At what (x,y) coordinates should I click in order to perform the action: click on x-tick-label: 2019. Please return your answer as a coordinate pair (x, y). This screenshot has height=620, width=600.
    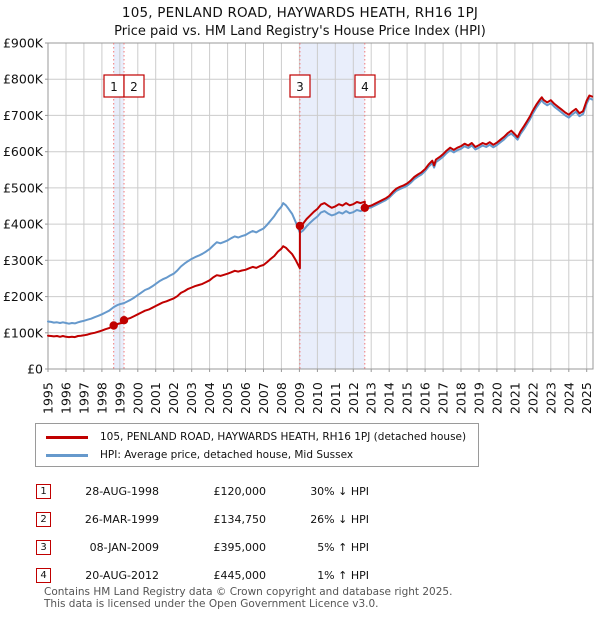
    Looking at the image, I should click on (479, 398).